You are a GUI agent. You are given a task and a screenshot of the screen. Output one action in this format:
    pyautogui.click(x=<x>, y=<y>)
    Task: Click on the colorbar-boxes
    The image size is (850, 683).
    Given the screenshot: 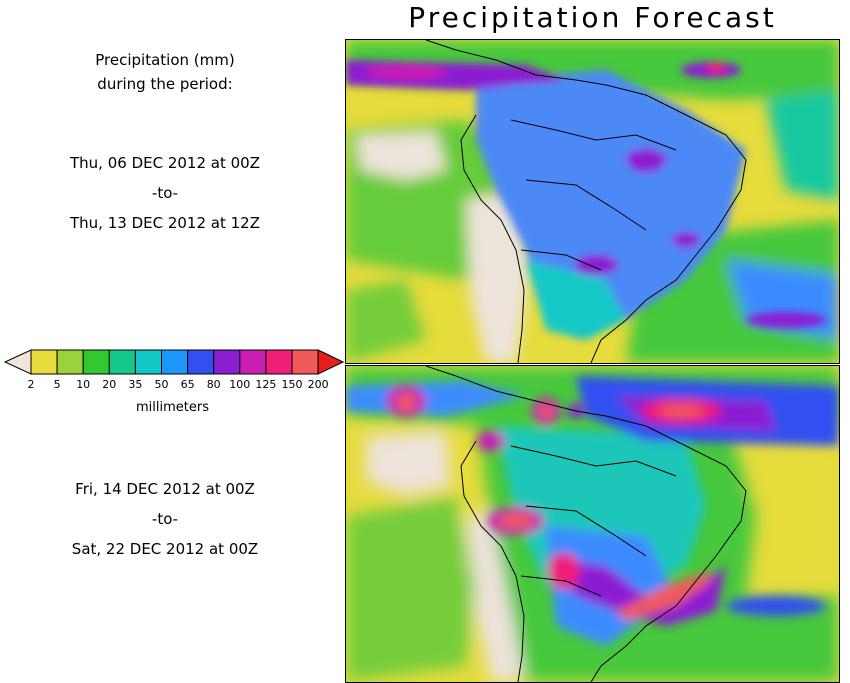 What is the action you would take?
    pyautogui.click(x=174, y=362)
    